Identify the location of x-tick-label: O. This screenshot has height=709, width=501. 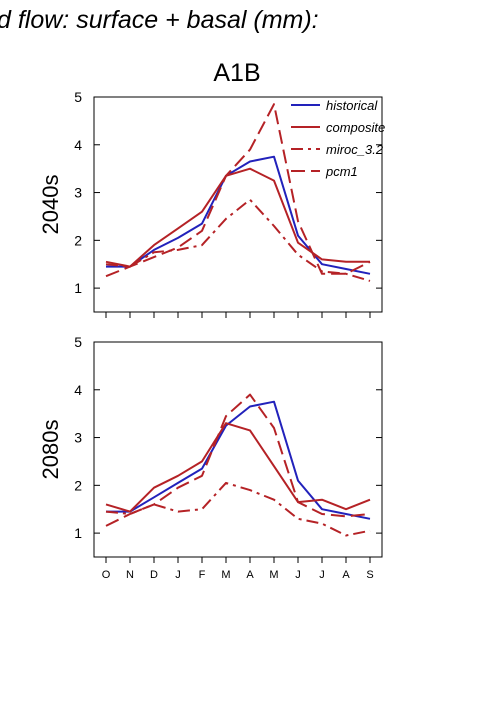
(106, 575).